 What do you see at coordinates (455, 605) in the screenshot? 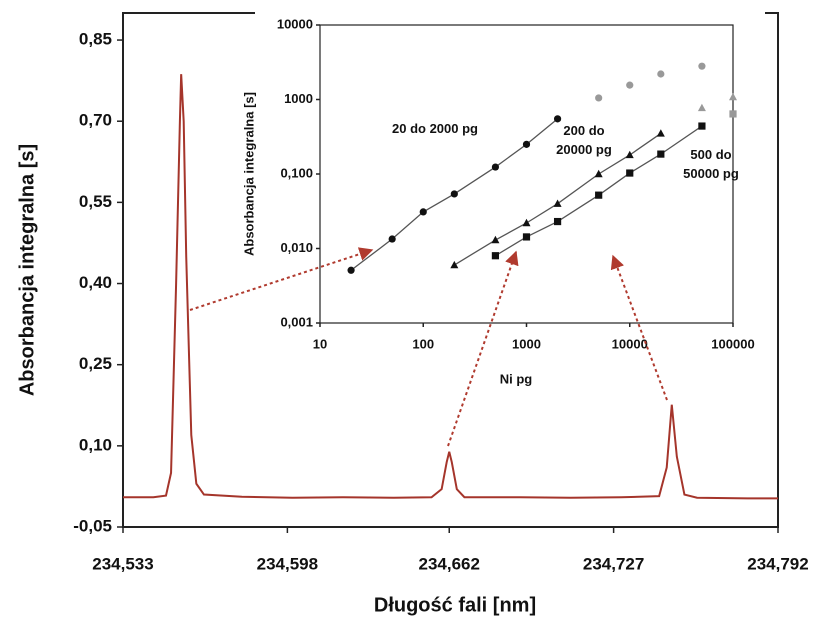
I see `x-axis-title: Długość fali [nm]` at bounding box center [455, 605].